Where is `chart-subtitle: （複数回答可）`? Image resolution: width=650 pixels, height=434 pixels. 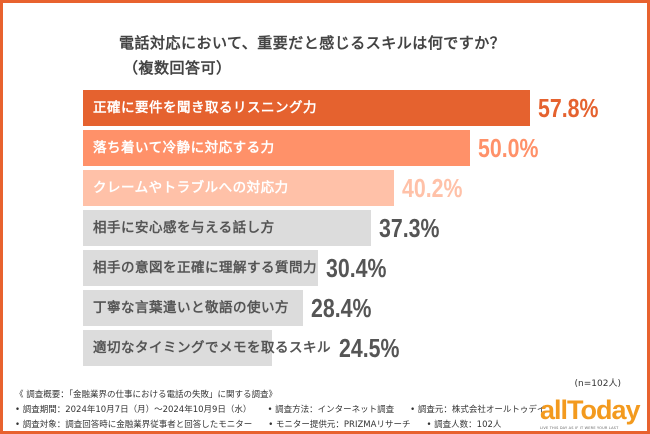
chart-subtitle: （複数回答可） is located at coordinates (177, 68).